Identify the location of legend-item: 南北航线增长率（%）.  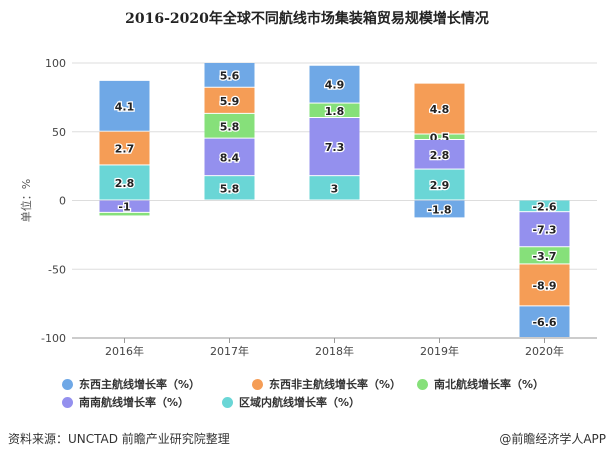
(480, 384).